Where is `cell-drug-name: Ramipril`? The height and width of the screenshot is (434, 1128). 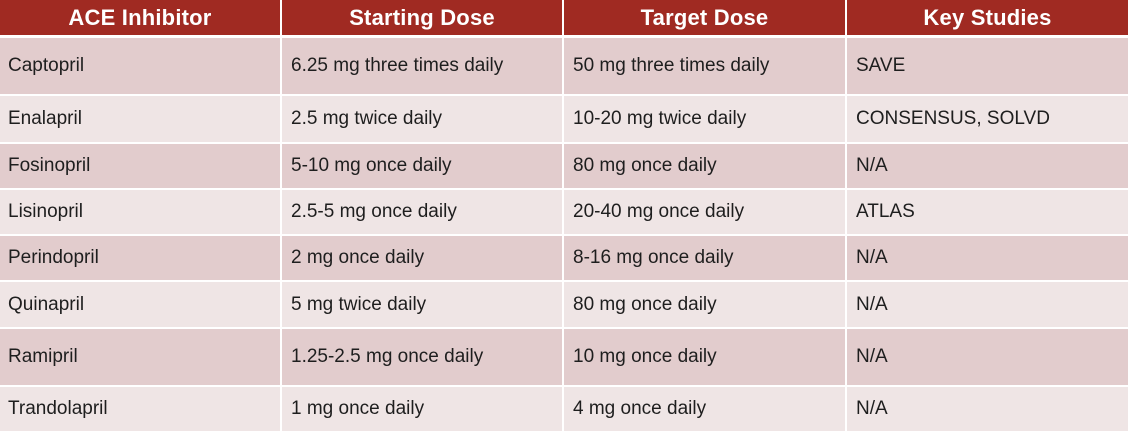 cell-drug-name: Ramipril is located at coordinates (141, 358).